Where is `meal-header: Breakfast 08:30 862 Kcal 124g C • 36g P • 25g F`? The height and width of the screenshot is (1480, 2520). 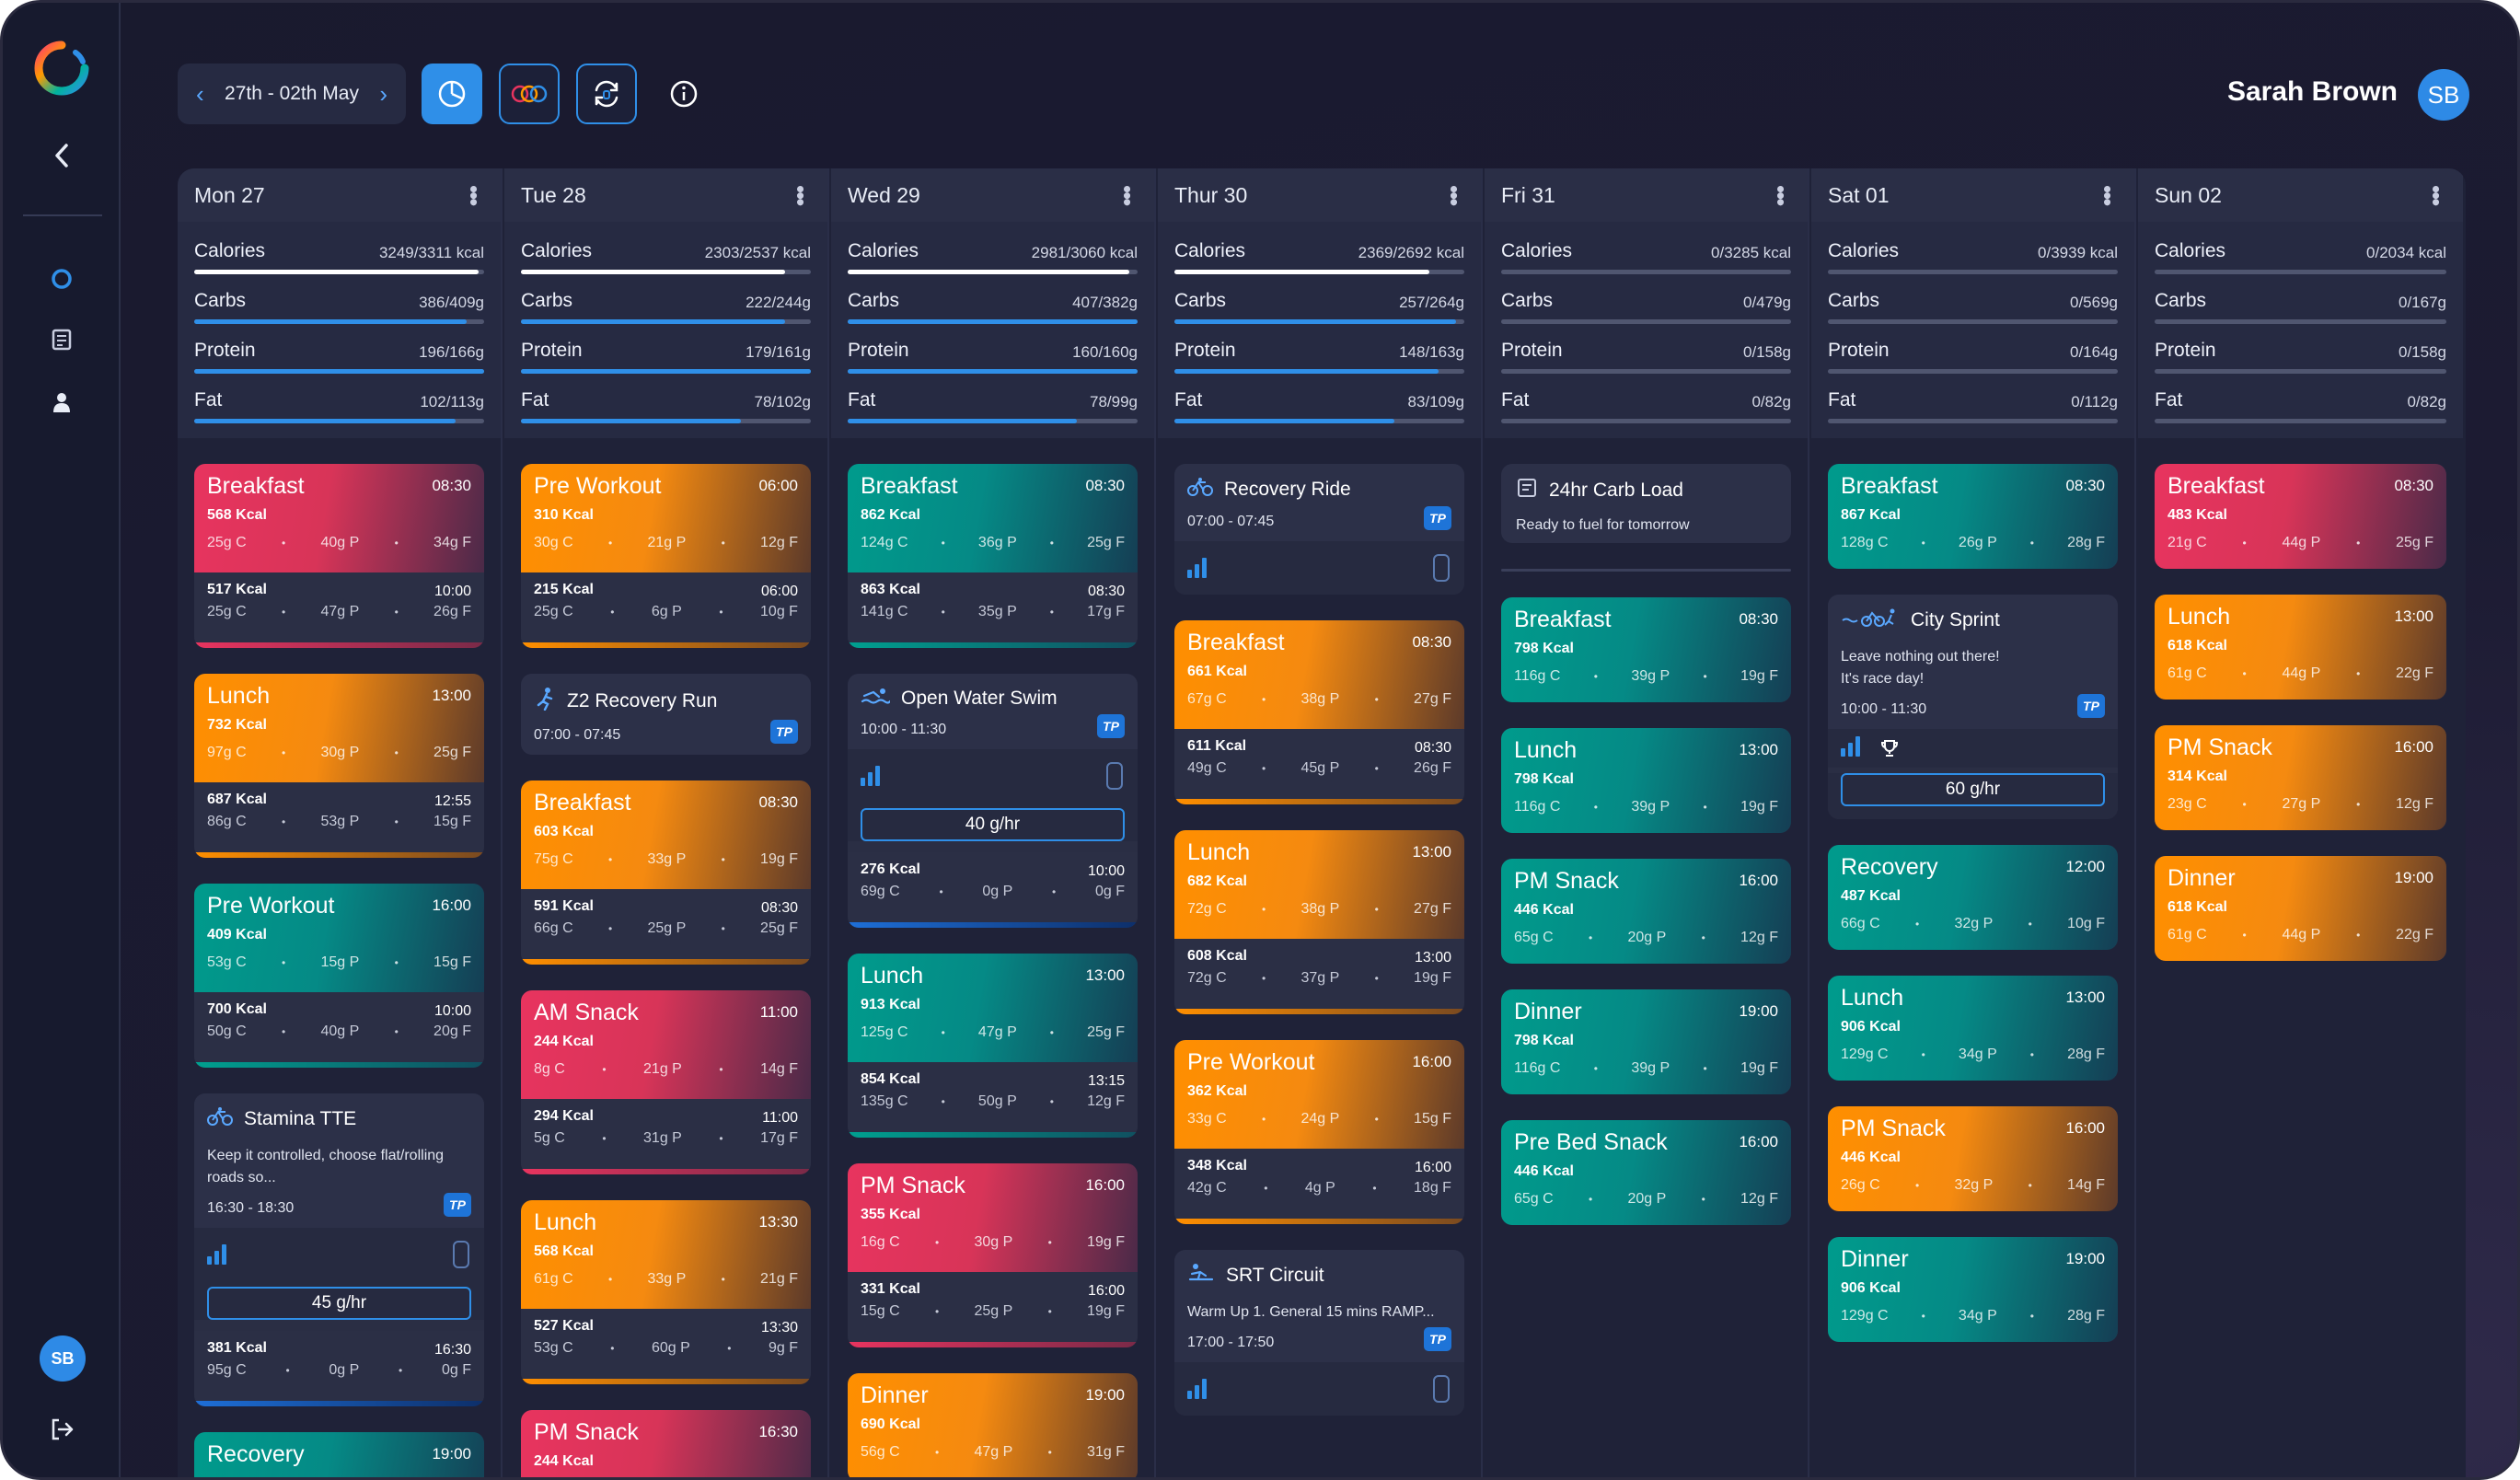
meal-header: Breakfast 08:30 862 Kcal 124g C • 36g P • 25g F is located at coordinates (993, 518).